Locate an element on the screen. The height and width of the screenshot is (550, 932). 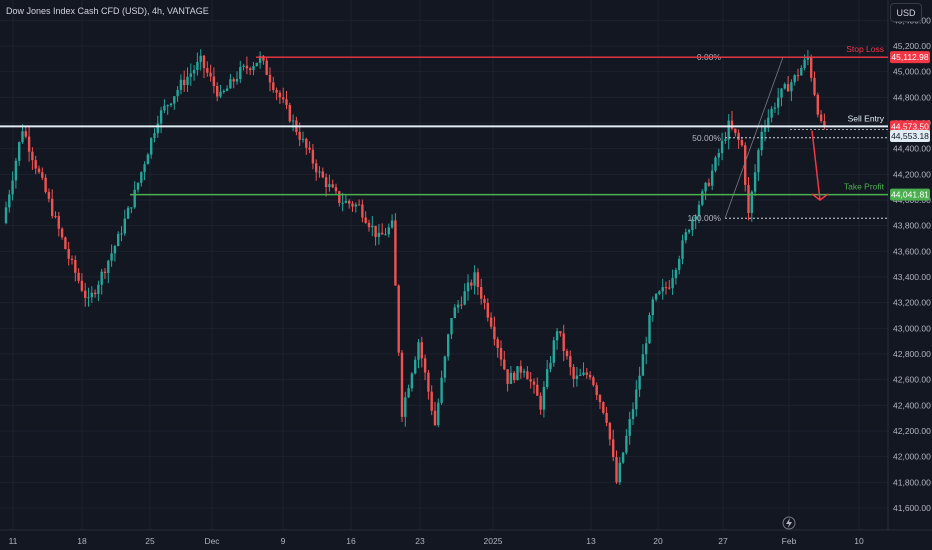
price-tag-label: 44,041.81 is located at coordinates (910, 195).